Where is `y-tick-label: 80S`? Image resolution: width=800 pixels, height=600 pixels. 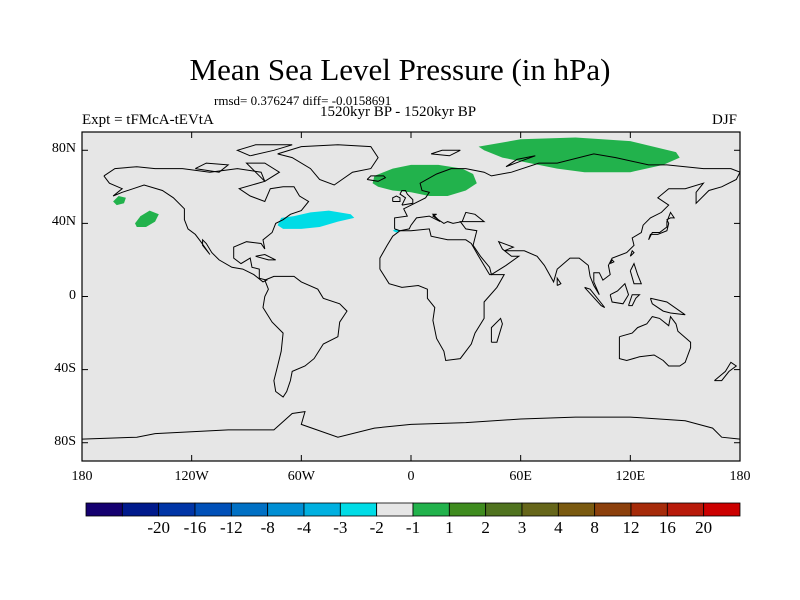
y-tick-label: 80S is located at coordinates (65, 441).